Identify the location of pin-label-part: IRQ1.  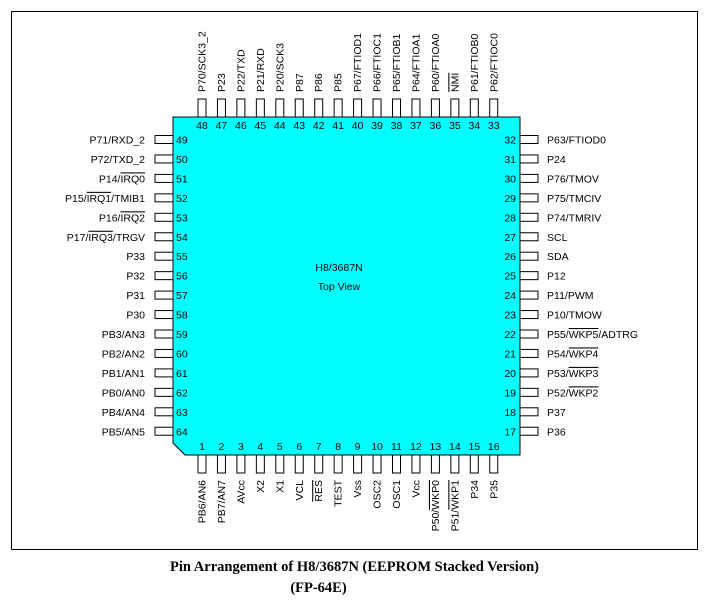
(99, 199).